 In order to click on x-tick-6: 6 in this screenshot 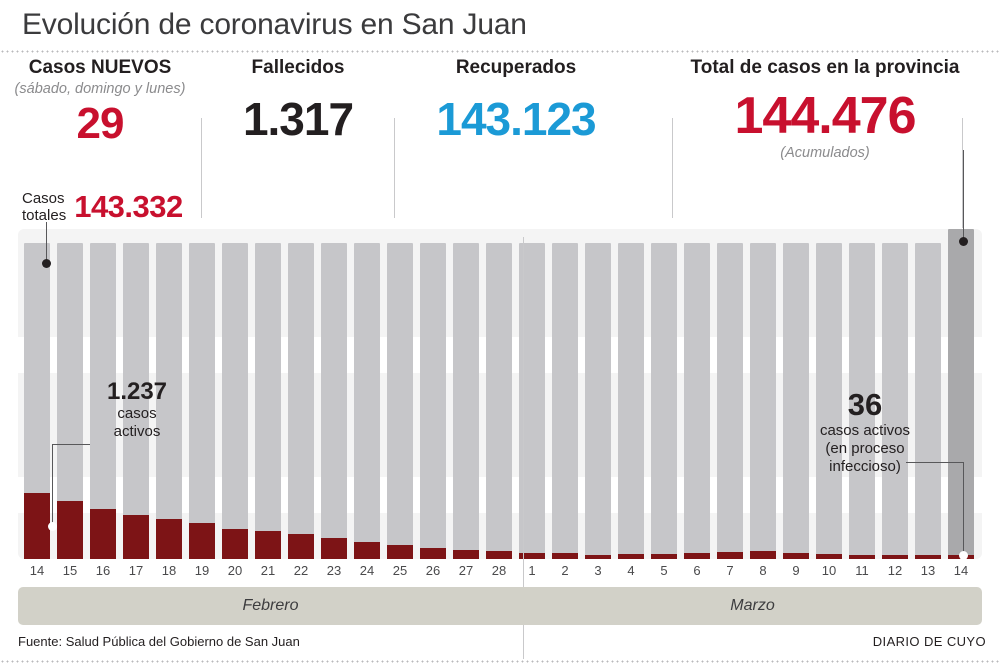, I will do `click(697, 570)`.